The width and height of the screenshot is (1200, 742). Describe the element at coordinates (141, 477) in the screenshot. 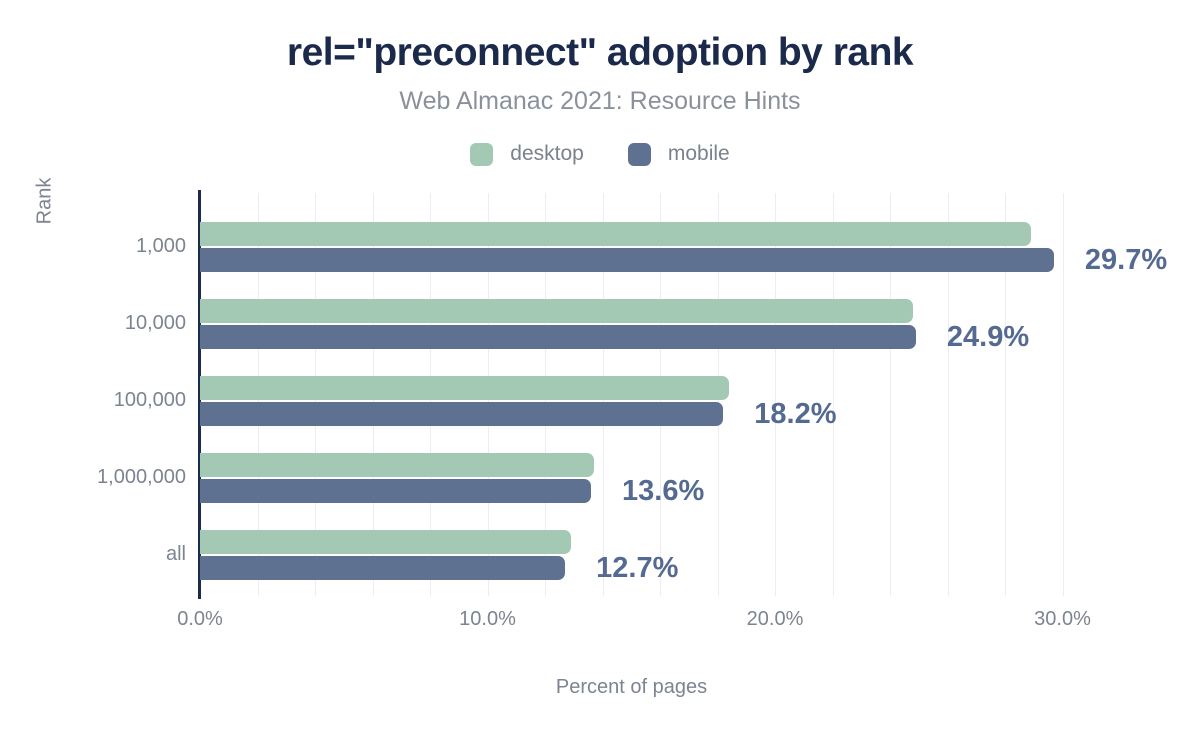

I see `category-label: 1,000,000` at that location.